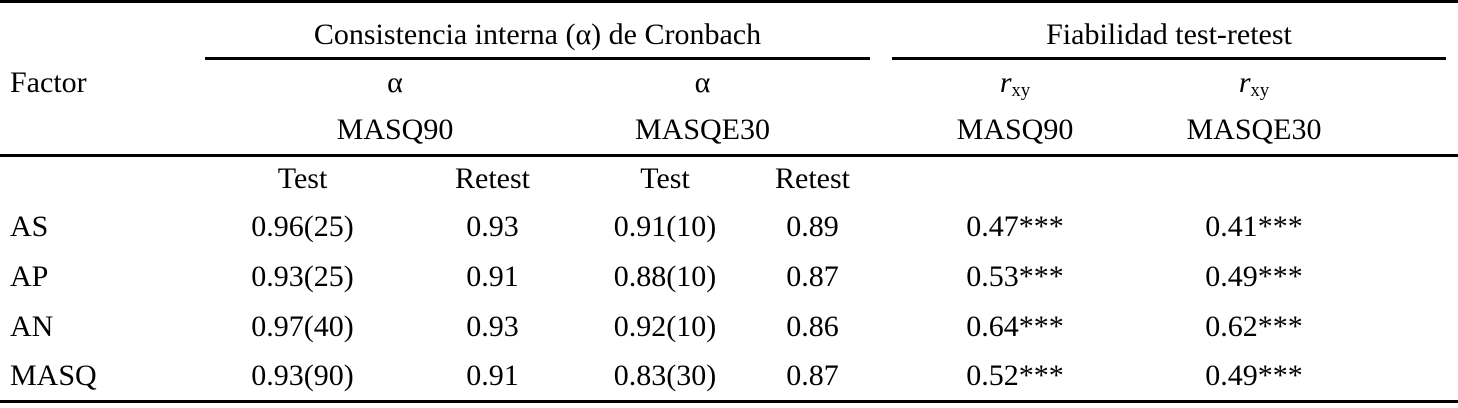 This screenshot has width=1458, height=408. What do you see at coordinates (1254, 226) in the screenshot?
I see `table-cell: 0.41***` at bounding box center [1254, 226].